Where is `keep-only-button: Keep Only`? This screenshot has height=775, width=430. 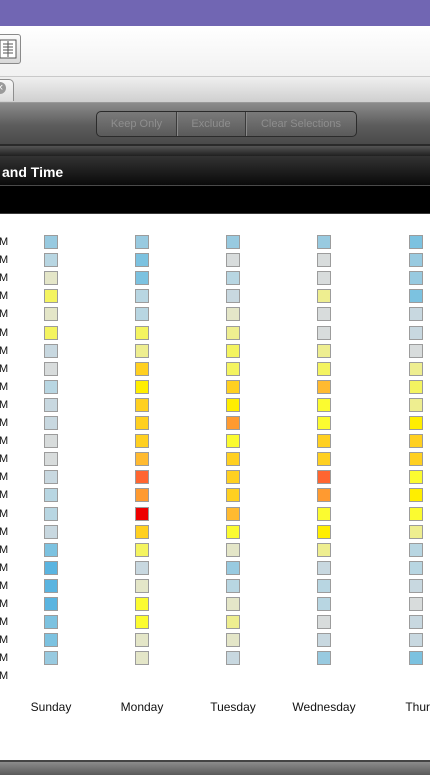
keep-only-button: Keep Only is located at coordinates (136, 124).